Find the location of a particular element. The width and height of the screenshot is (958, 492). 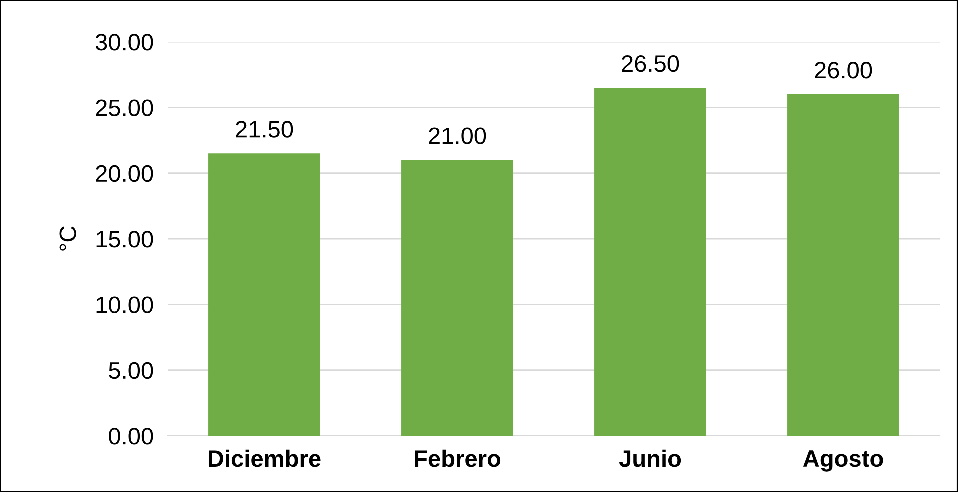

y-tick-label: 0.00 is located at coordinates (131, 436).